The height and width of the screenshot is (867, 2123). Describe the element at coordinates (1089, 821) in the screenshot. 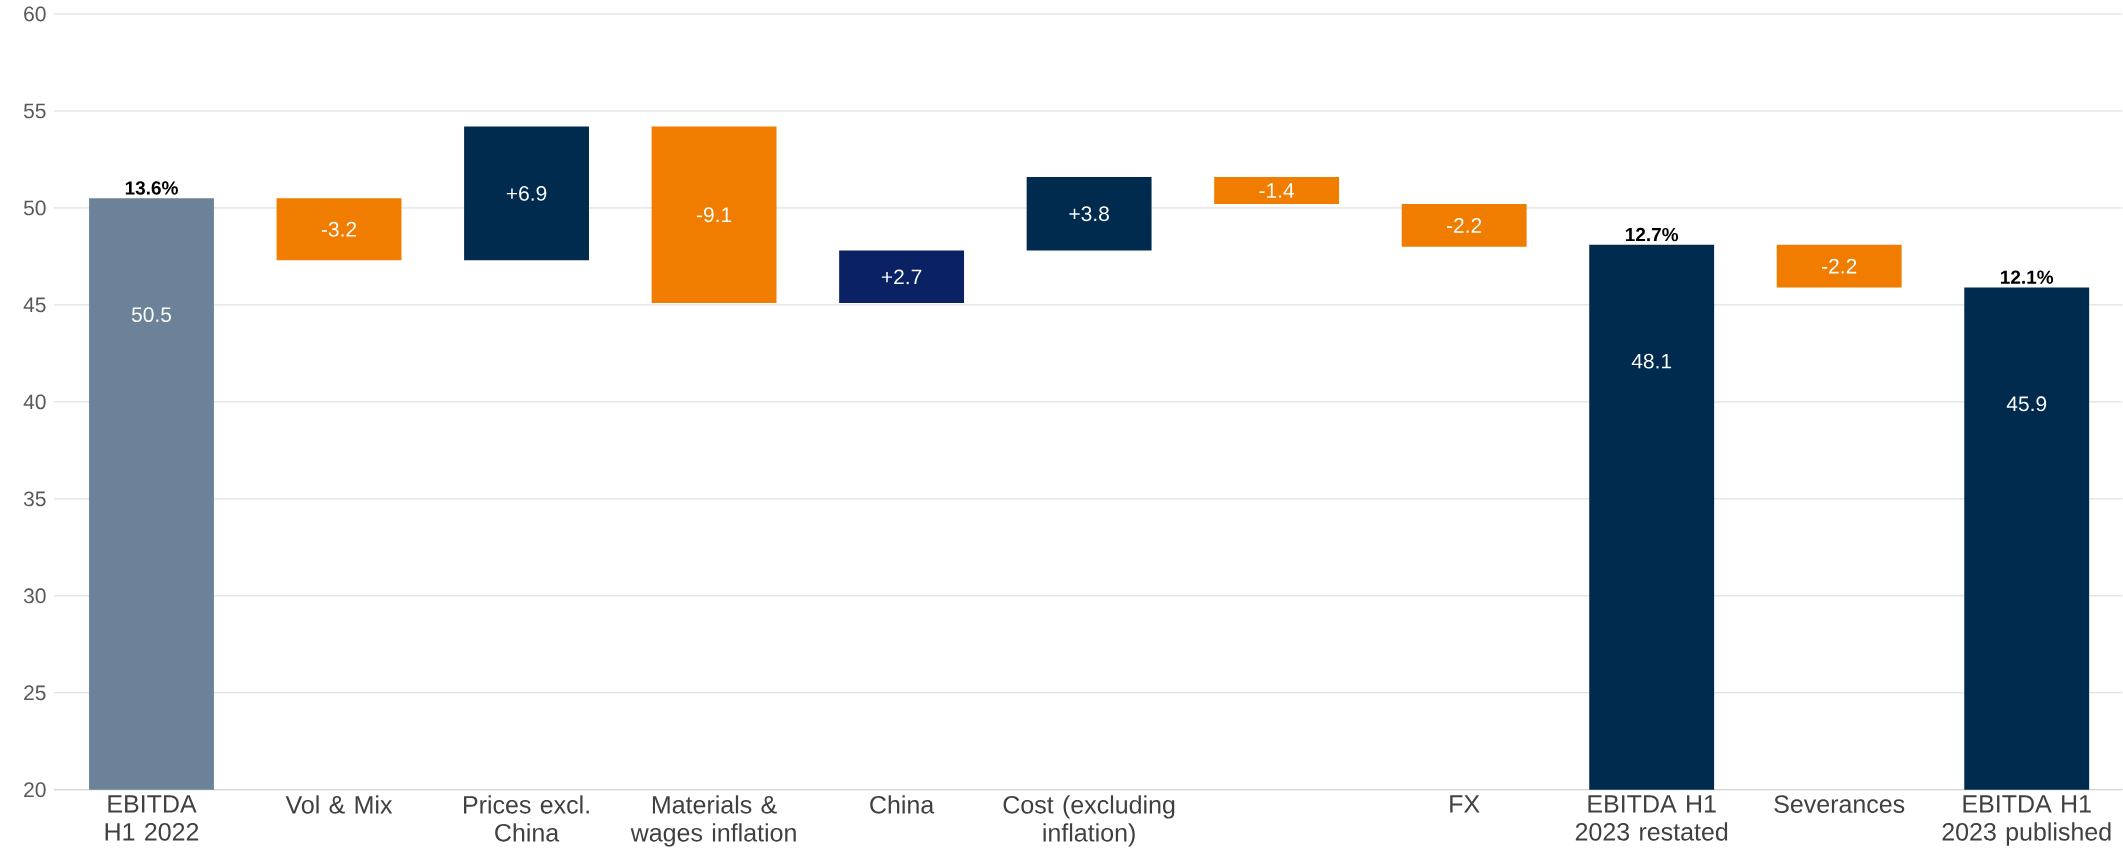

I see `x-tick-label: Cost (excluding inflation)` at that location.